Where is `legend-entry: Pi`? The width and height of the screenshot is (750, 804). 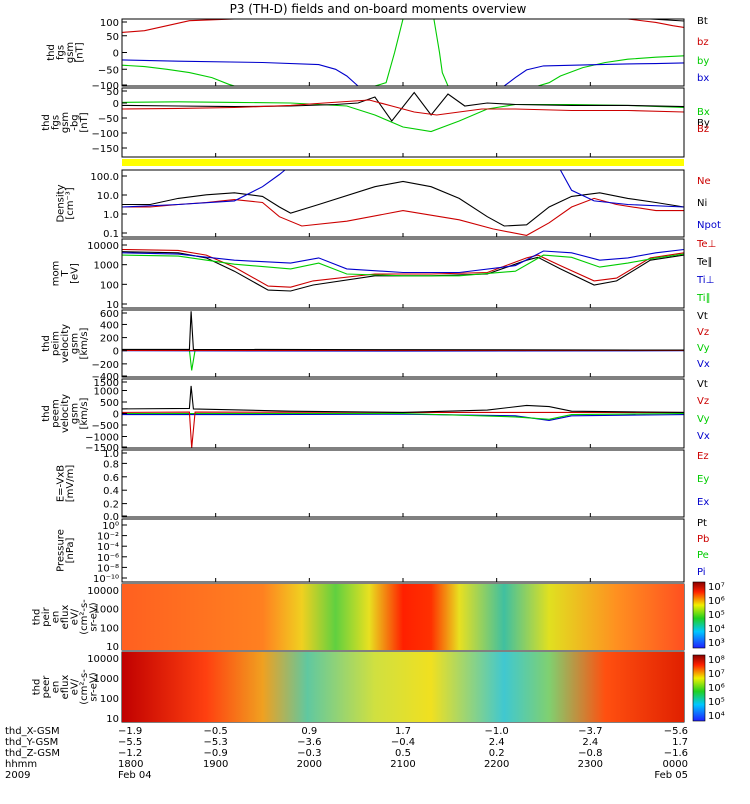 legend-entry: Pi is located at coordinates (701, 572).